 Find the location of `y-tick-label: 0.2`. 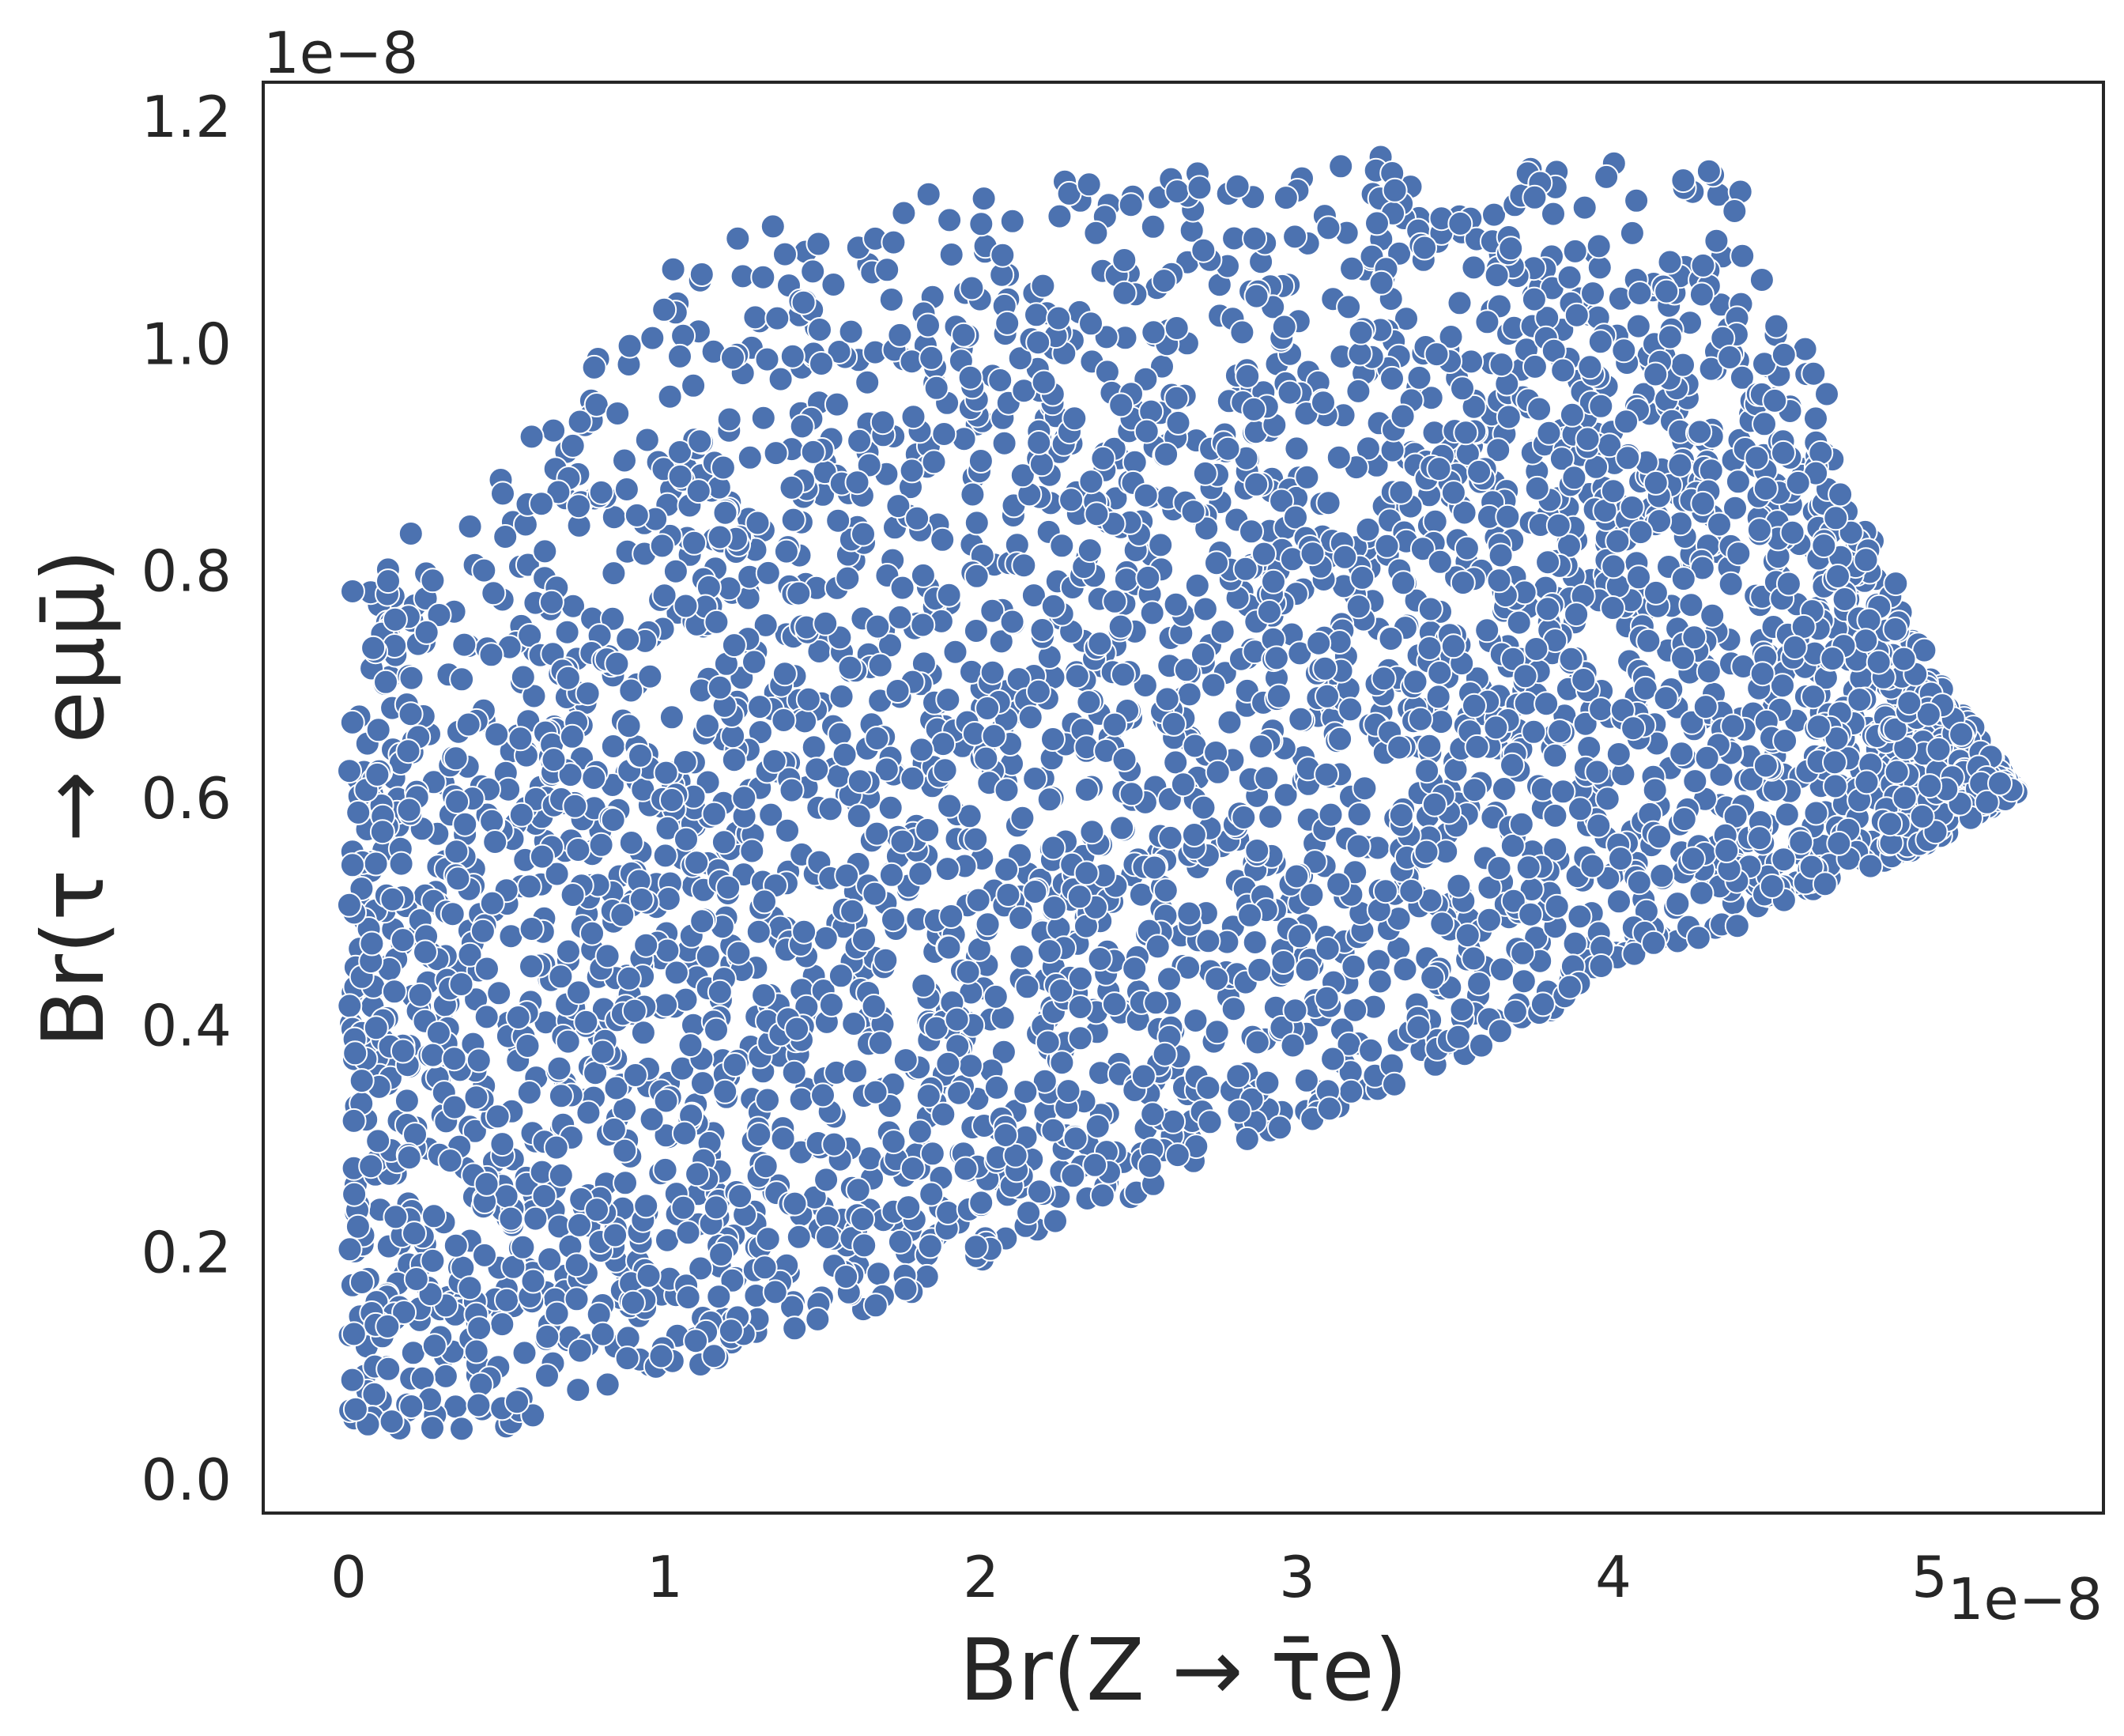

y-tick-label: 0.2 is located at coordinates (186, 1253).